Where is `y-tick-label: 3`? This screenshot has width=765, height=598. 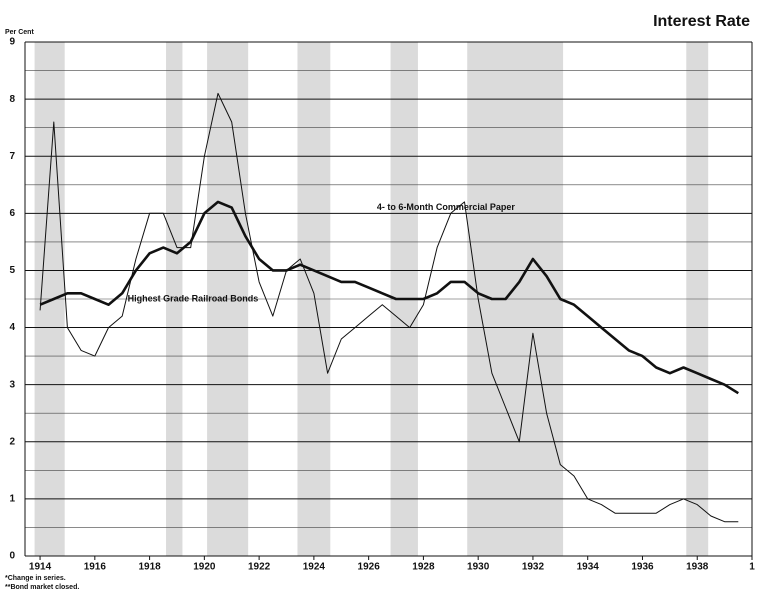 y-tick-label: 3 is located at coordinates (12, 384).